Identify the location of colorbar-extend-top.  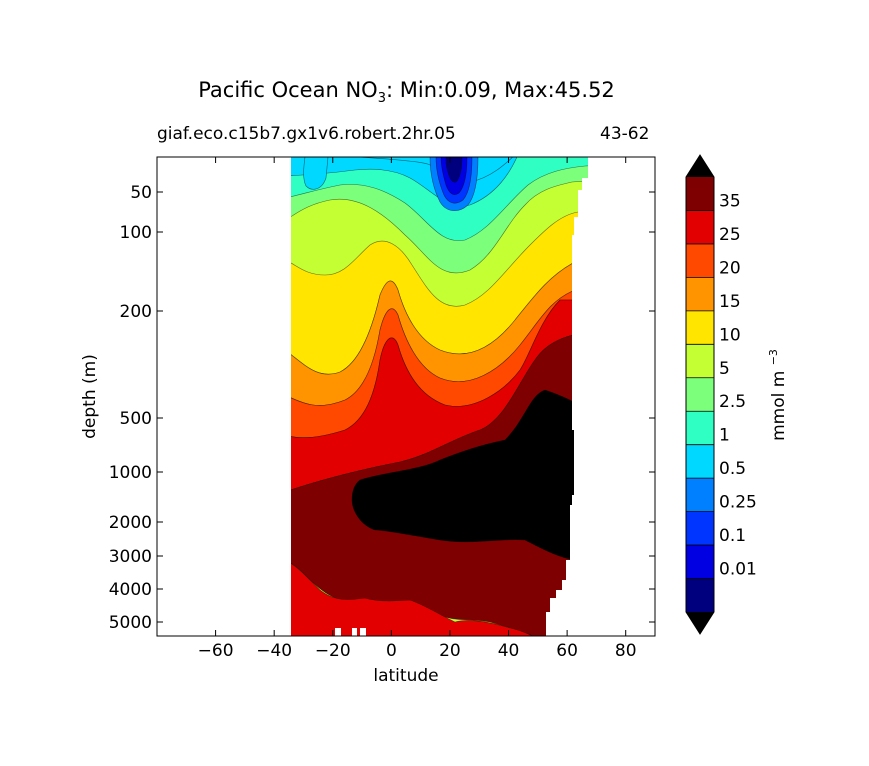
(700, 166).